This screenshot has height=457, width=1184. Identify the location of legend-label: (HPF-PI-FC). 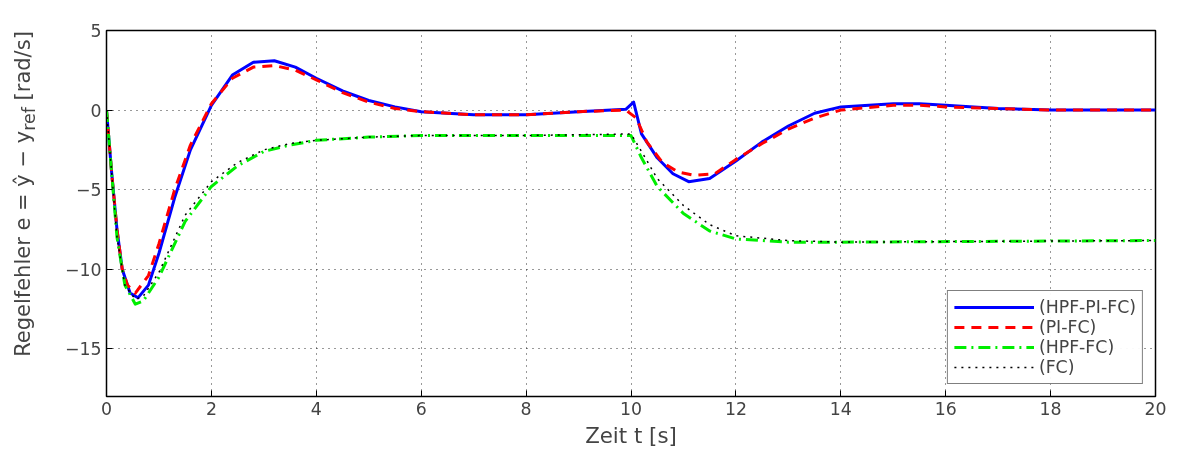
(1087, 307).